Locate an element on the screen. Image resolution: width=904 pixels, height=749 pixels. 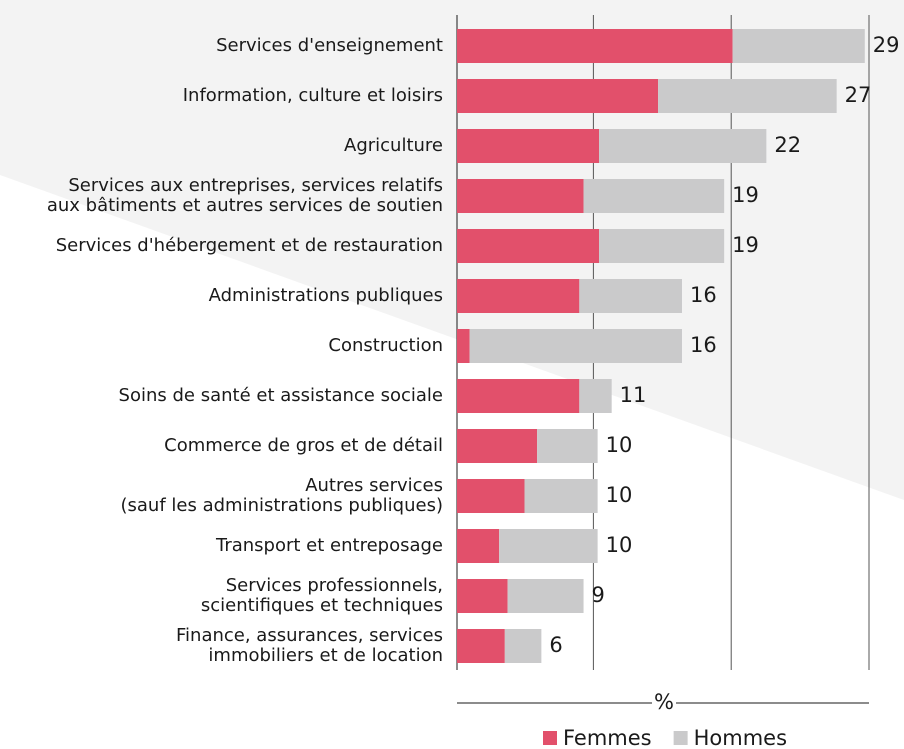
y-tick-label: immobiliers et de location is located at coordinates (325, 655).